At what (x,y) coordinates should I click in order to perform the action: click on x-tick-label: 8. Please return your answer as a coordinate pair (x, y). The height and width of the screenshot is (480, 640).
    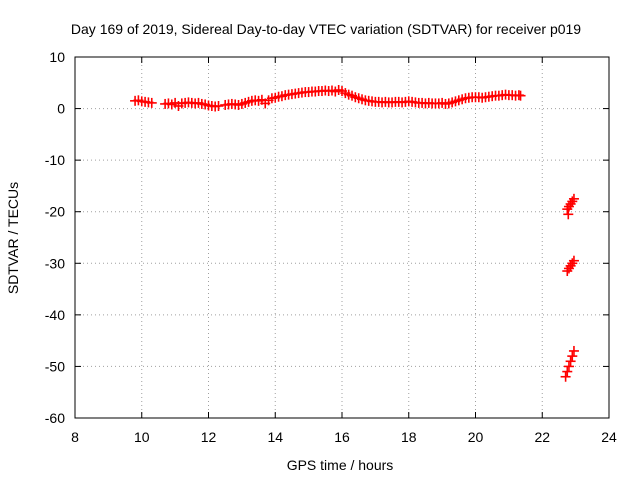
    Looking at the image, I should click on (75, 437).